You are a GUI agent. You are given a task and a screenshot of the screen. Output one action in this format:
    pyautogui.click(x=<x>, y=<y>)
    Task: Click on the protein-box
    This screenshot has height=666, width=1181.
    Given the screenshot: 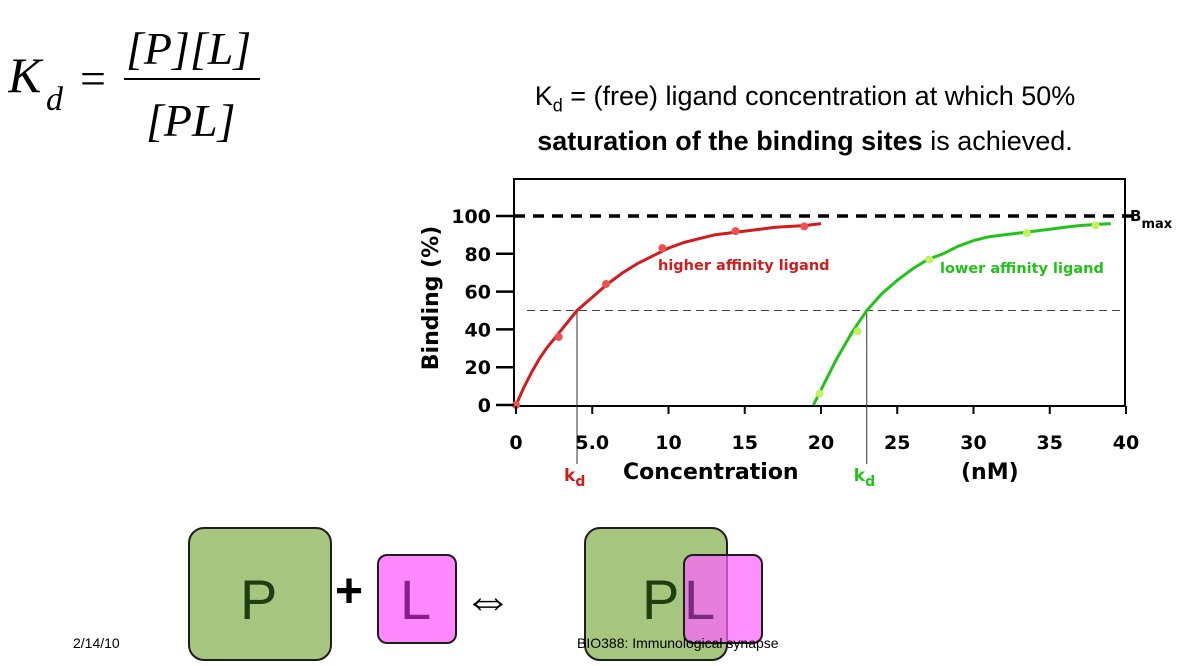 What is the action you would take?
    pyautogui.click(x=260, y=594)
    